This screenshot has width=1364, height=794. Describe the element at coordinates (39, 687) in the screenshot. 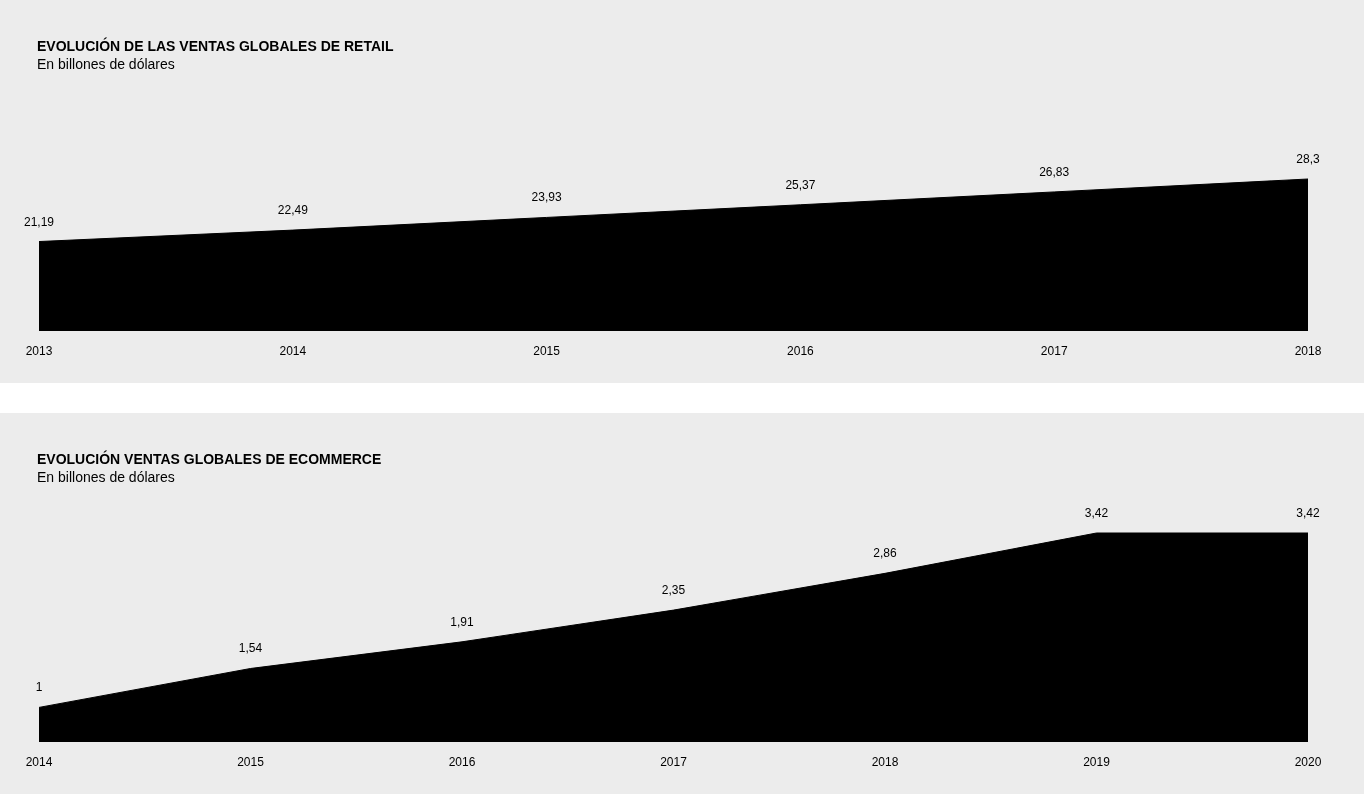

I see `data-label: 1` at that location.